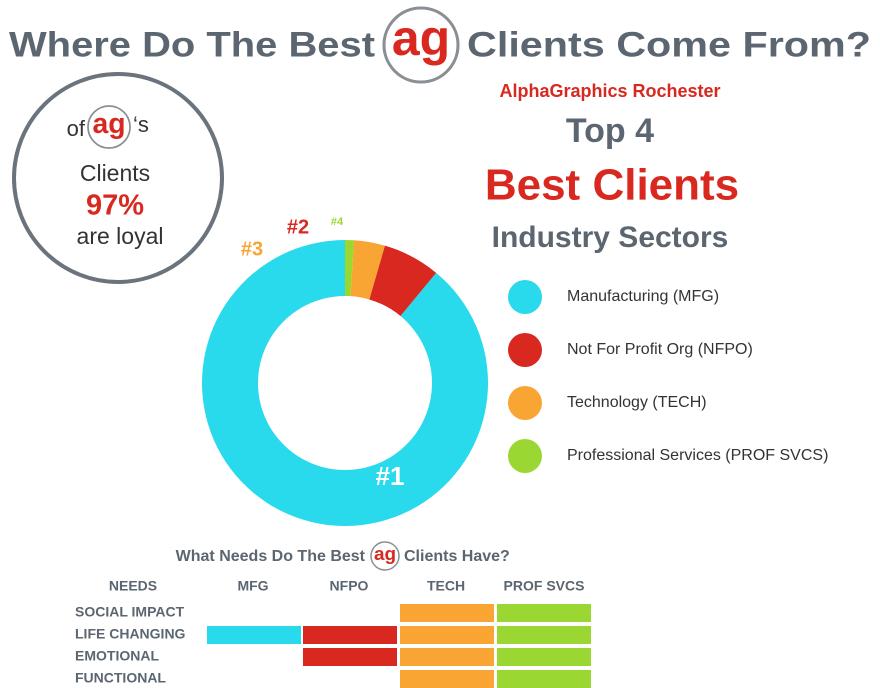 The height and width of the screenshot is (688, 880). What do you see at coordinates (133, 586) in the screenshot?
I see `column-header: NEEDS` at bounding box center [133, 586].